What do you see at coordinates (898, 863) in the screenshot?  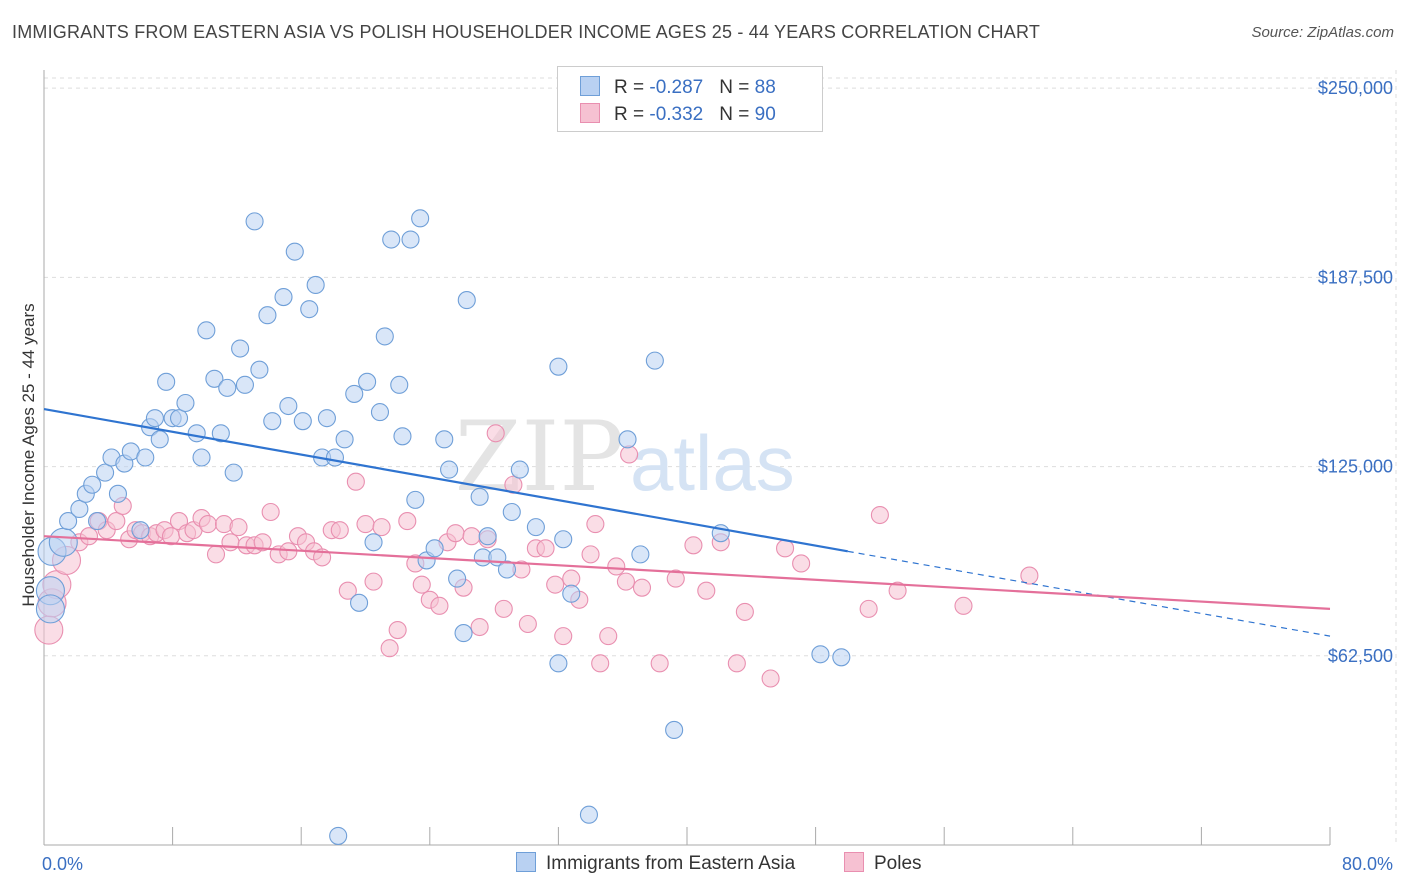 I see `series-name: Poles` at bounding box center [898, 863].